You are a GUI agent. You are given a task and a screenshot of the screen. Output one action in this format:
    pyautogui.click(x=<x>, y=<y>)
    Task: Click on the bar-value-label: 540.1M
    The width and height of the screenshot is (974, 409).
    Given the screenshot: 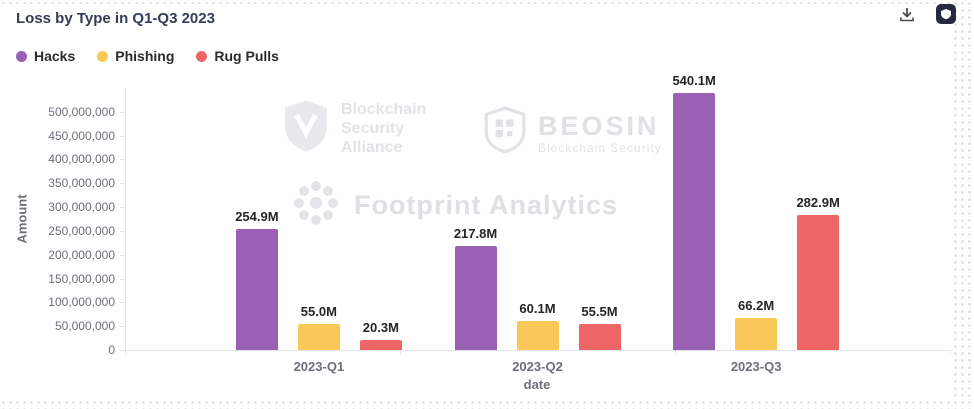 What is the action you would take?
    pyautogui.click(x=694, y=80)
    